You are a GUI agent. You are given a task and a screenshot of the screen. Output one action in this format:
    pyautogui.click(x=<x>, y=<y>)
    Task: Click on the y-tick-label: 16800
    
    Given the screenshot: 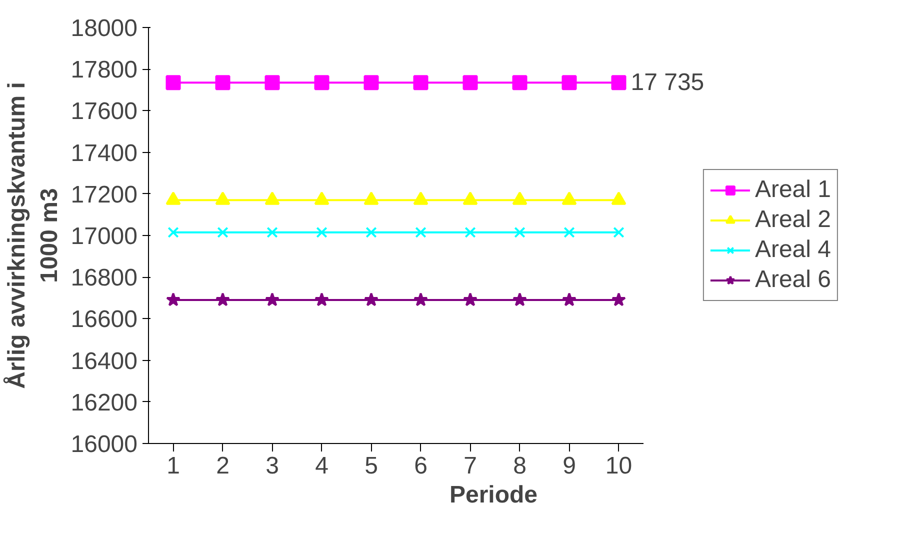 What is the action you would take?
    pyautogui.click(x=104, y=278)
    